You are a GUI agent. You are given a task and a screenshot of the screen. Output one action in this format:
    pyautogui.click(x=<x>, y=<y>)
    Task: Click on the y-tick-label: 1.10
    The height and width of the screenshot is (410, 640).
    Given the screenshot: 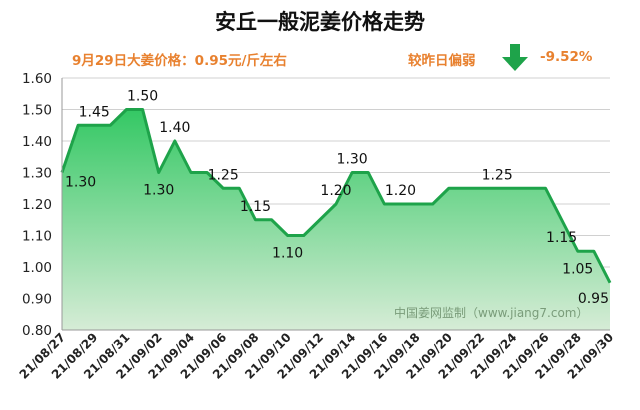 What is the action you would take?
    pyautogui.click(x=37, y=237)
    